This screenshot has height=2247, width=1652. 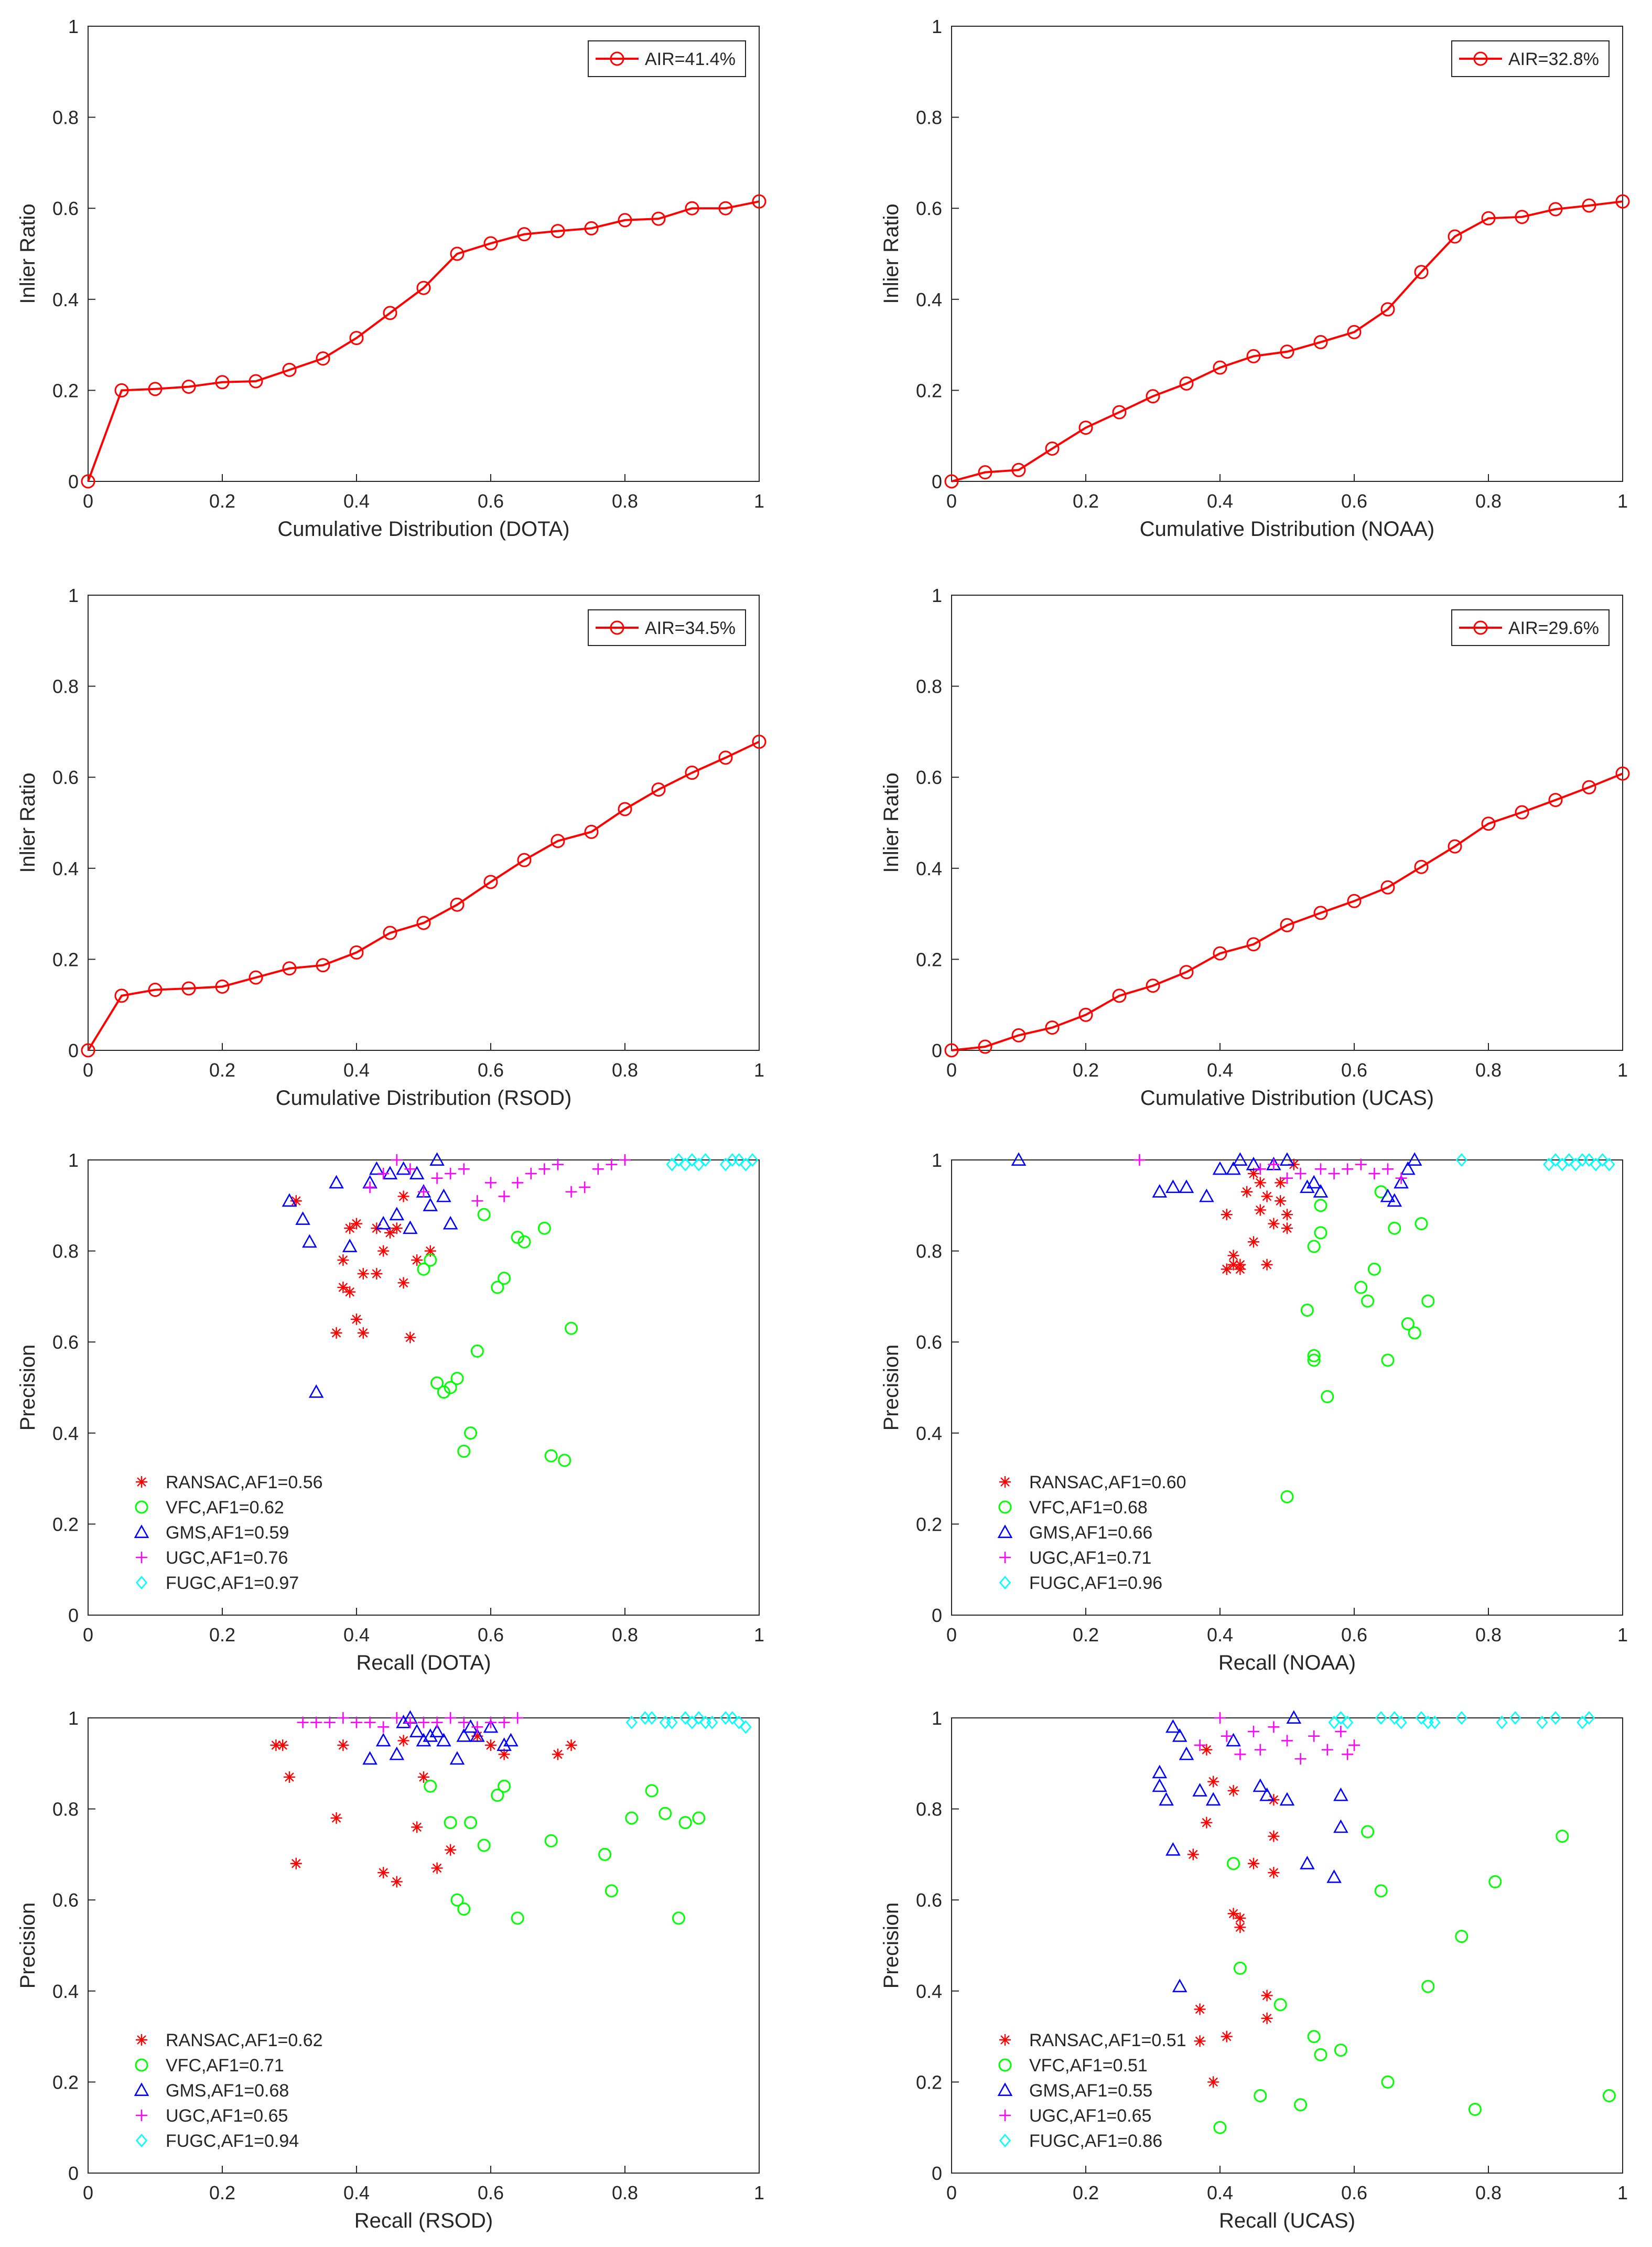 What do you see at coordinates (65, 1900) in the screenshot?
I see `y-tick-label: 0.6` at bounding box center [65, 1900].